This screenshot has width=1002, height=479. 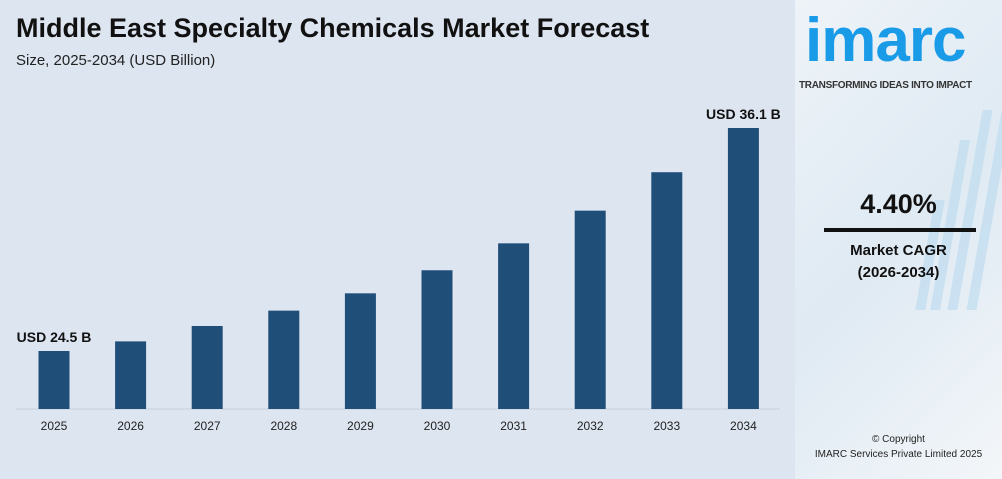 What do you see at coordinates (898, 272) in the screenshot?
I see `cagr-period: (2026-2034)` at bounding box center [898, 272].